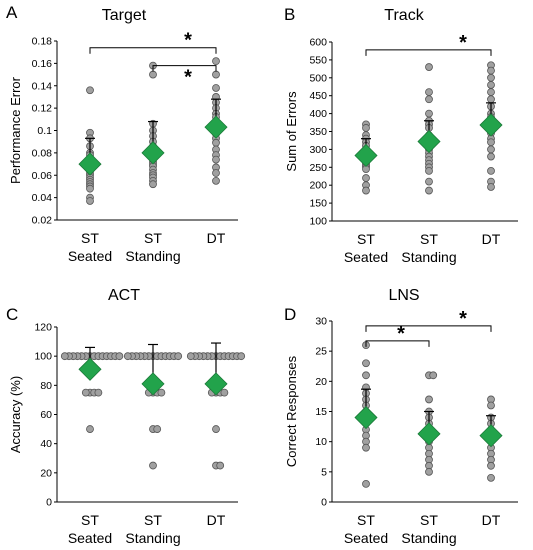  Describe the element at coordinates (42, 198) in the screenshot. I see `y-tick-label: 0.04` at that location.